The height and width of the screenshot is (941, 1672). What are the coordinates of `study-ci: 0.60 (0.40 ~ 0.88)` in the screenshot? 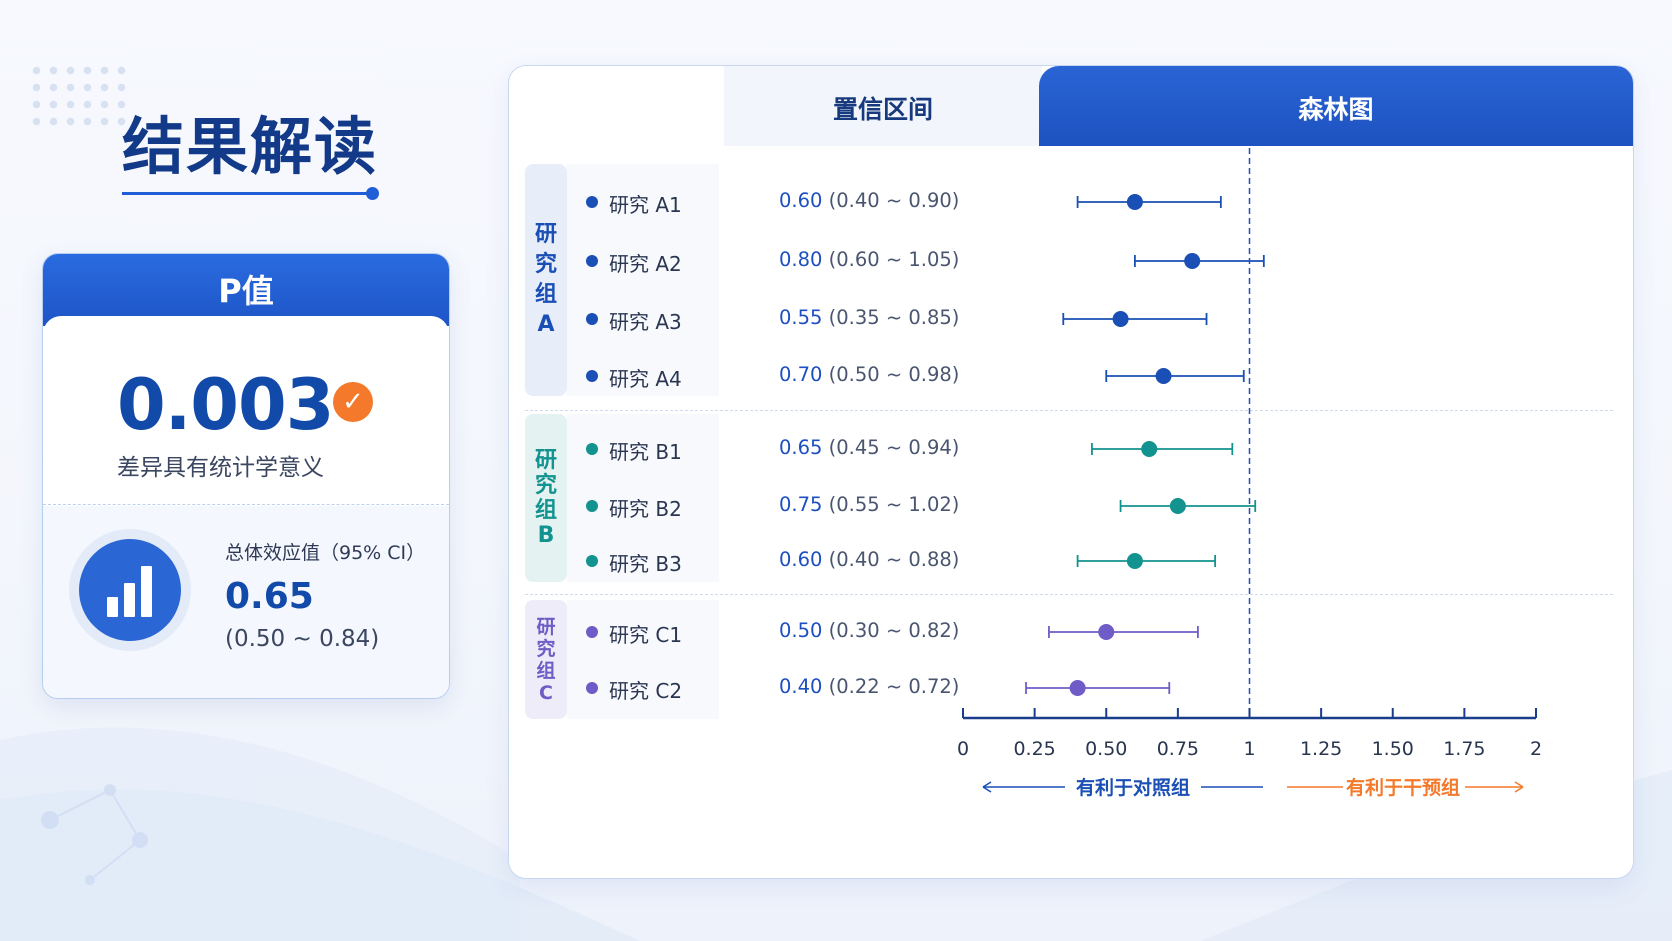 It's located at (869, 559).